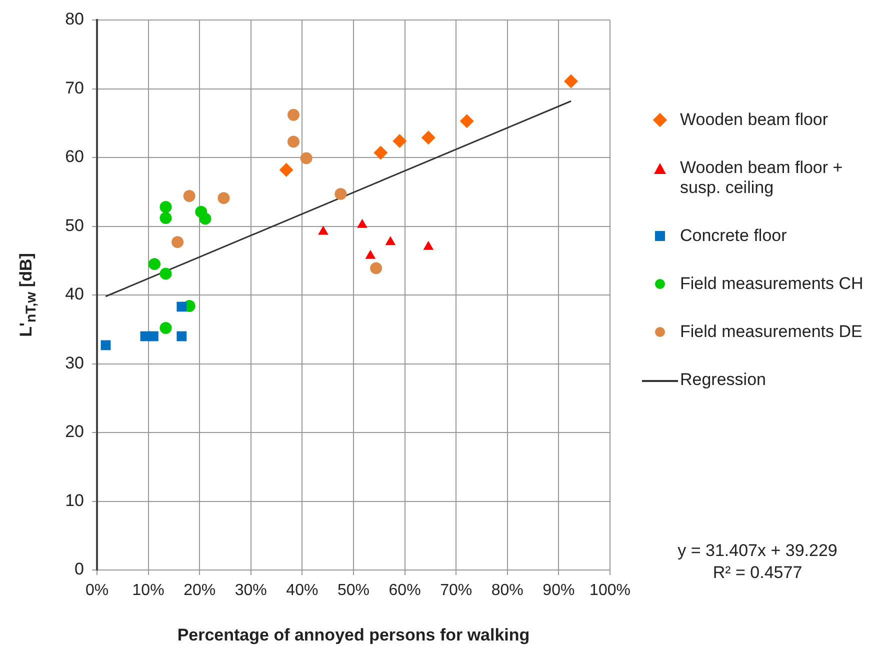 This screenshot has height=650, width=879. I want to click on text: y = 31.407x + 39.229, so click(757, 551).